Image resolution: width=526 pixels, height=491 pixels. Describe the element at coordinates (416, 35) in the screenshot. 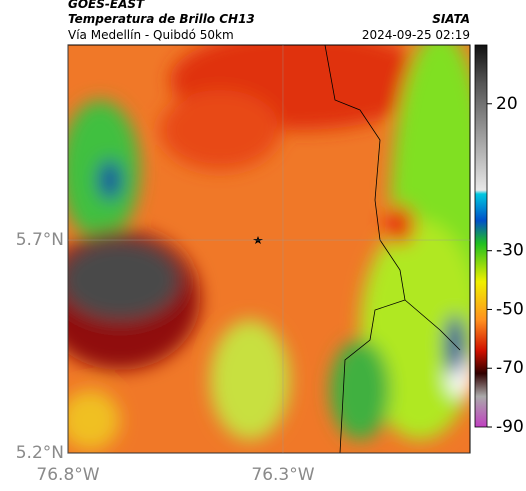

I see `datetime: 2024-09-25 02:19` at that location.